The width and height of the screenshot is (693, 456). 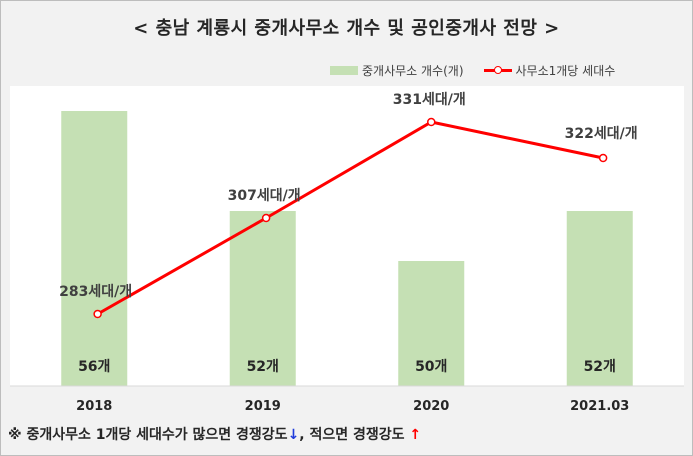 I want to click on line-label-2018: 283세대/개, so click(x=95, y=292).